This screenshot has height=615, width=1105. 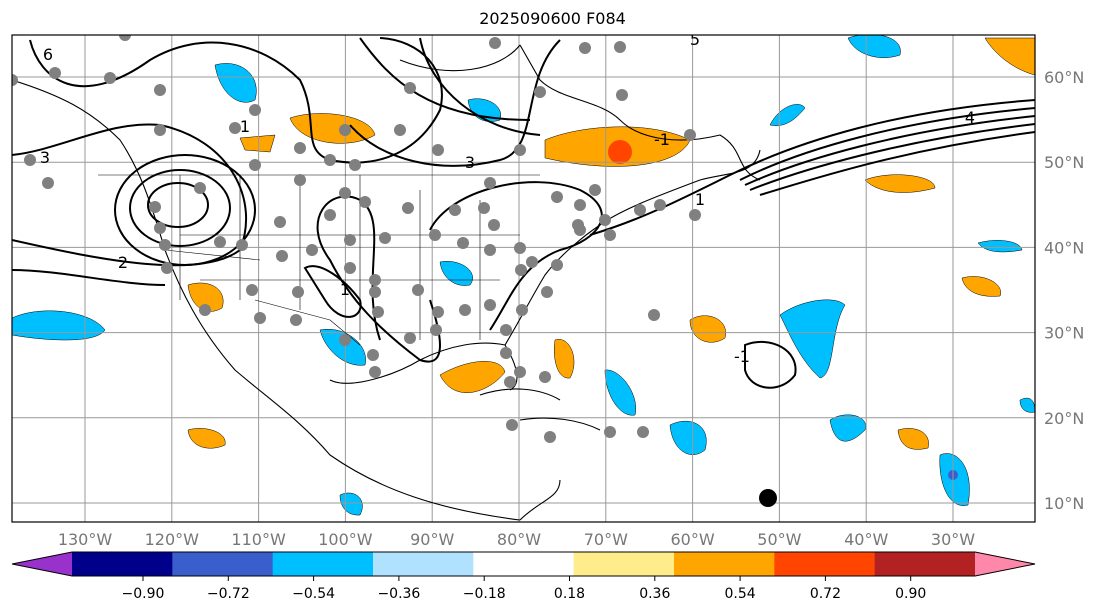 I want to click on lat-label: 10°N, so click(x=1064, y=503).